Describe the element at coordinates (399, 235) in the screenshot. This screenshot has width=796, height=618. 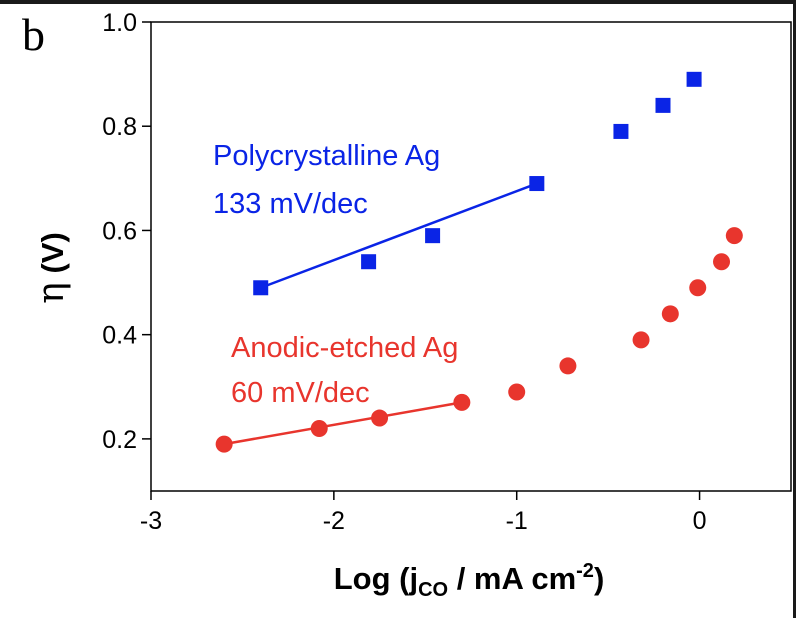
I see `fit-line-polycrystalline` at that location.